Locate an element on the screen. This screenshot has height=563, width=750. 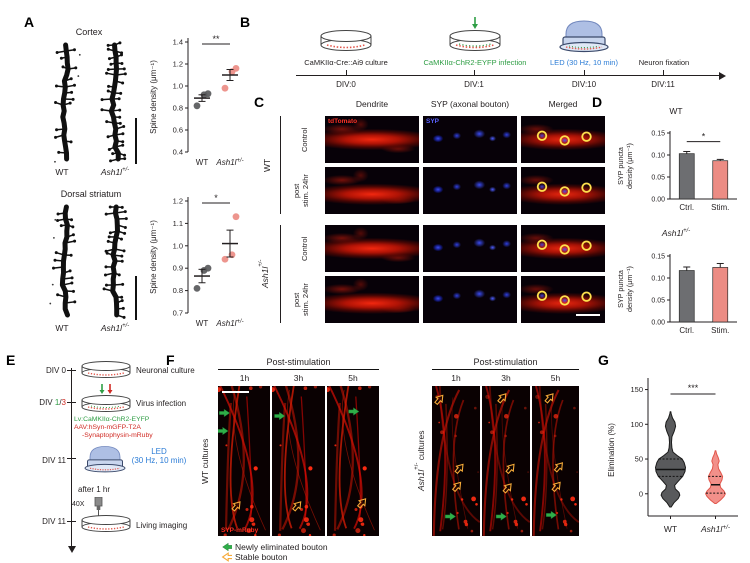
elimination-violin-chart: 0 50 100 150 Elimination (%) WT Ash1l+/- *** is located at coordinates (675, 459).